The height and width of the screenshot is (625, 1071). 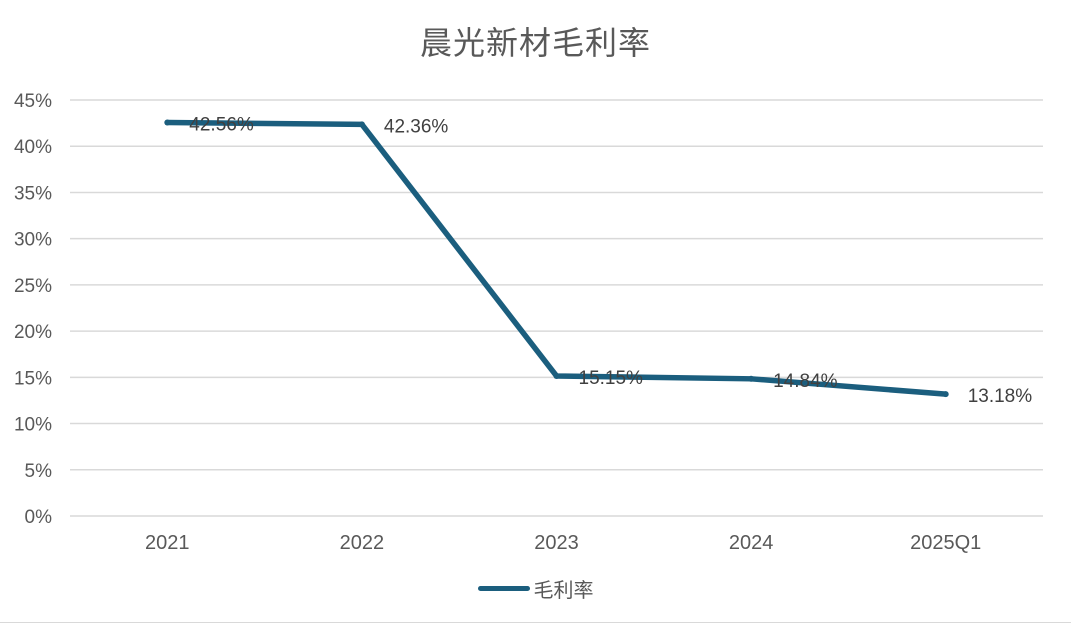 What do you see at coordinates (33, 240) in the screenshot?
I see `y-tick-label: 30%` at bounding box center [33, 240].